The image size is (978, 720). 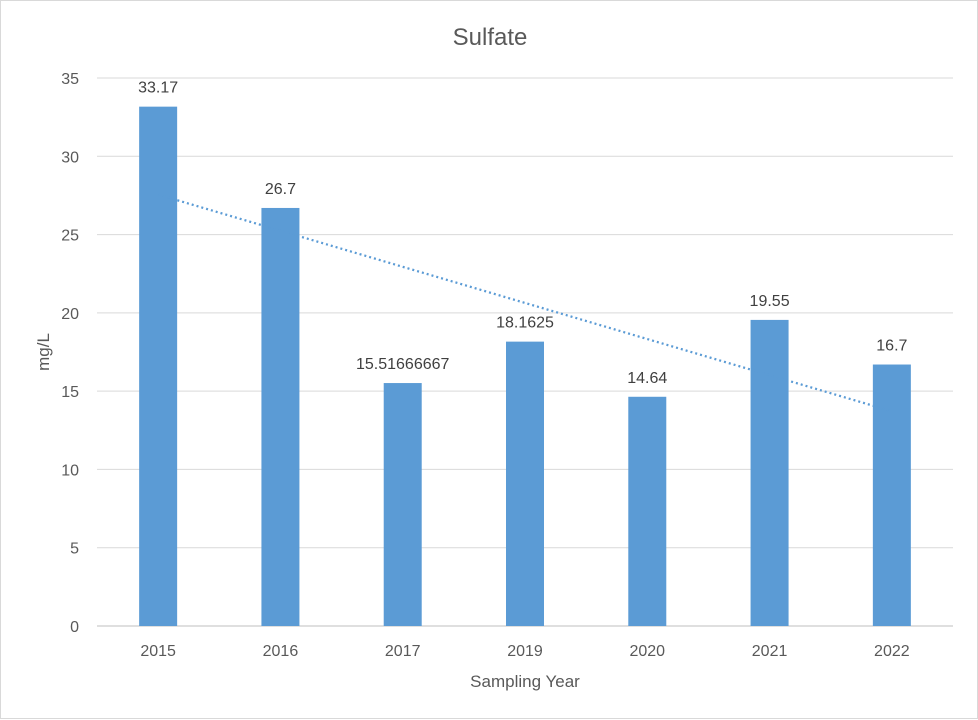 I want to click on x-axis-ticks: 2015 2016 2017 2019 2020 2021 2022, so click(x=524, y=651).